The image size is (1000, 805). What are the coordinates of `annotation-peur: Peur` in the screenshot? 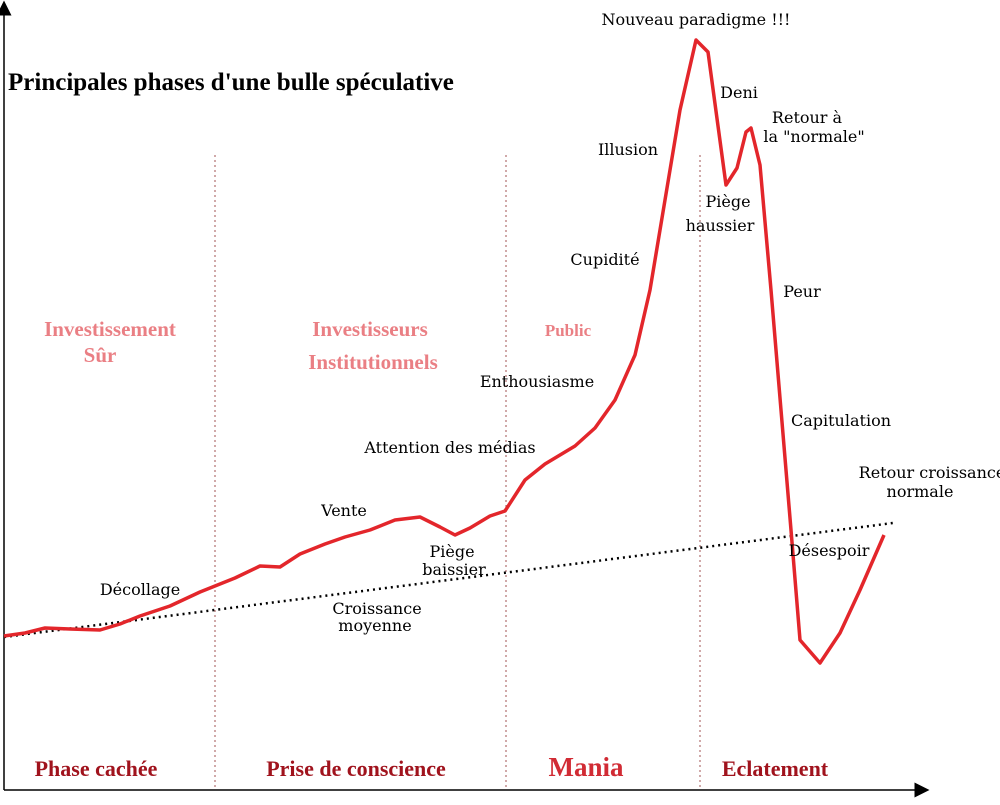 It's located at (802, 291).